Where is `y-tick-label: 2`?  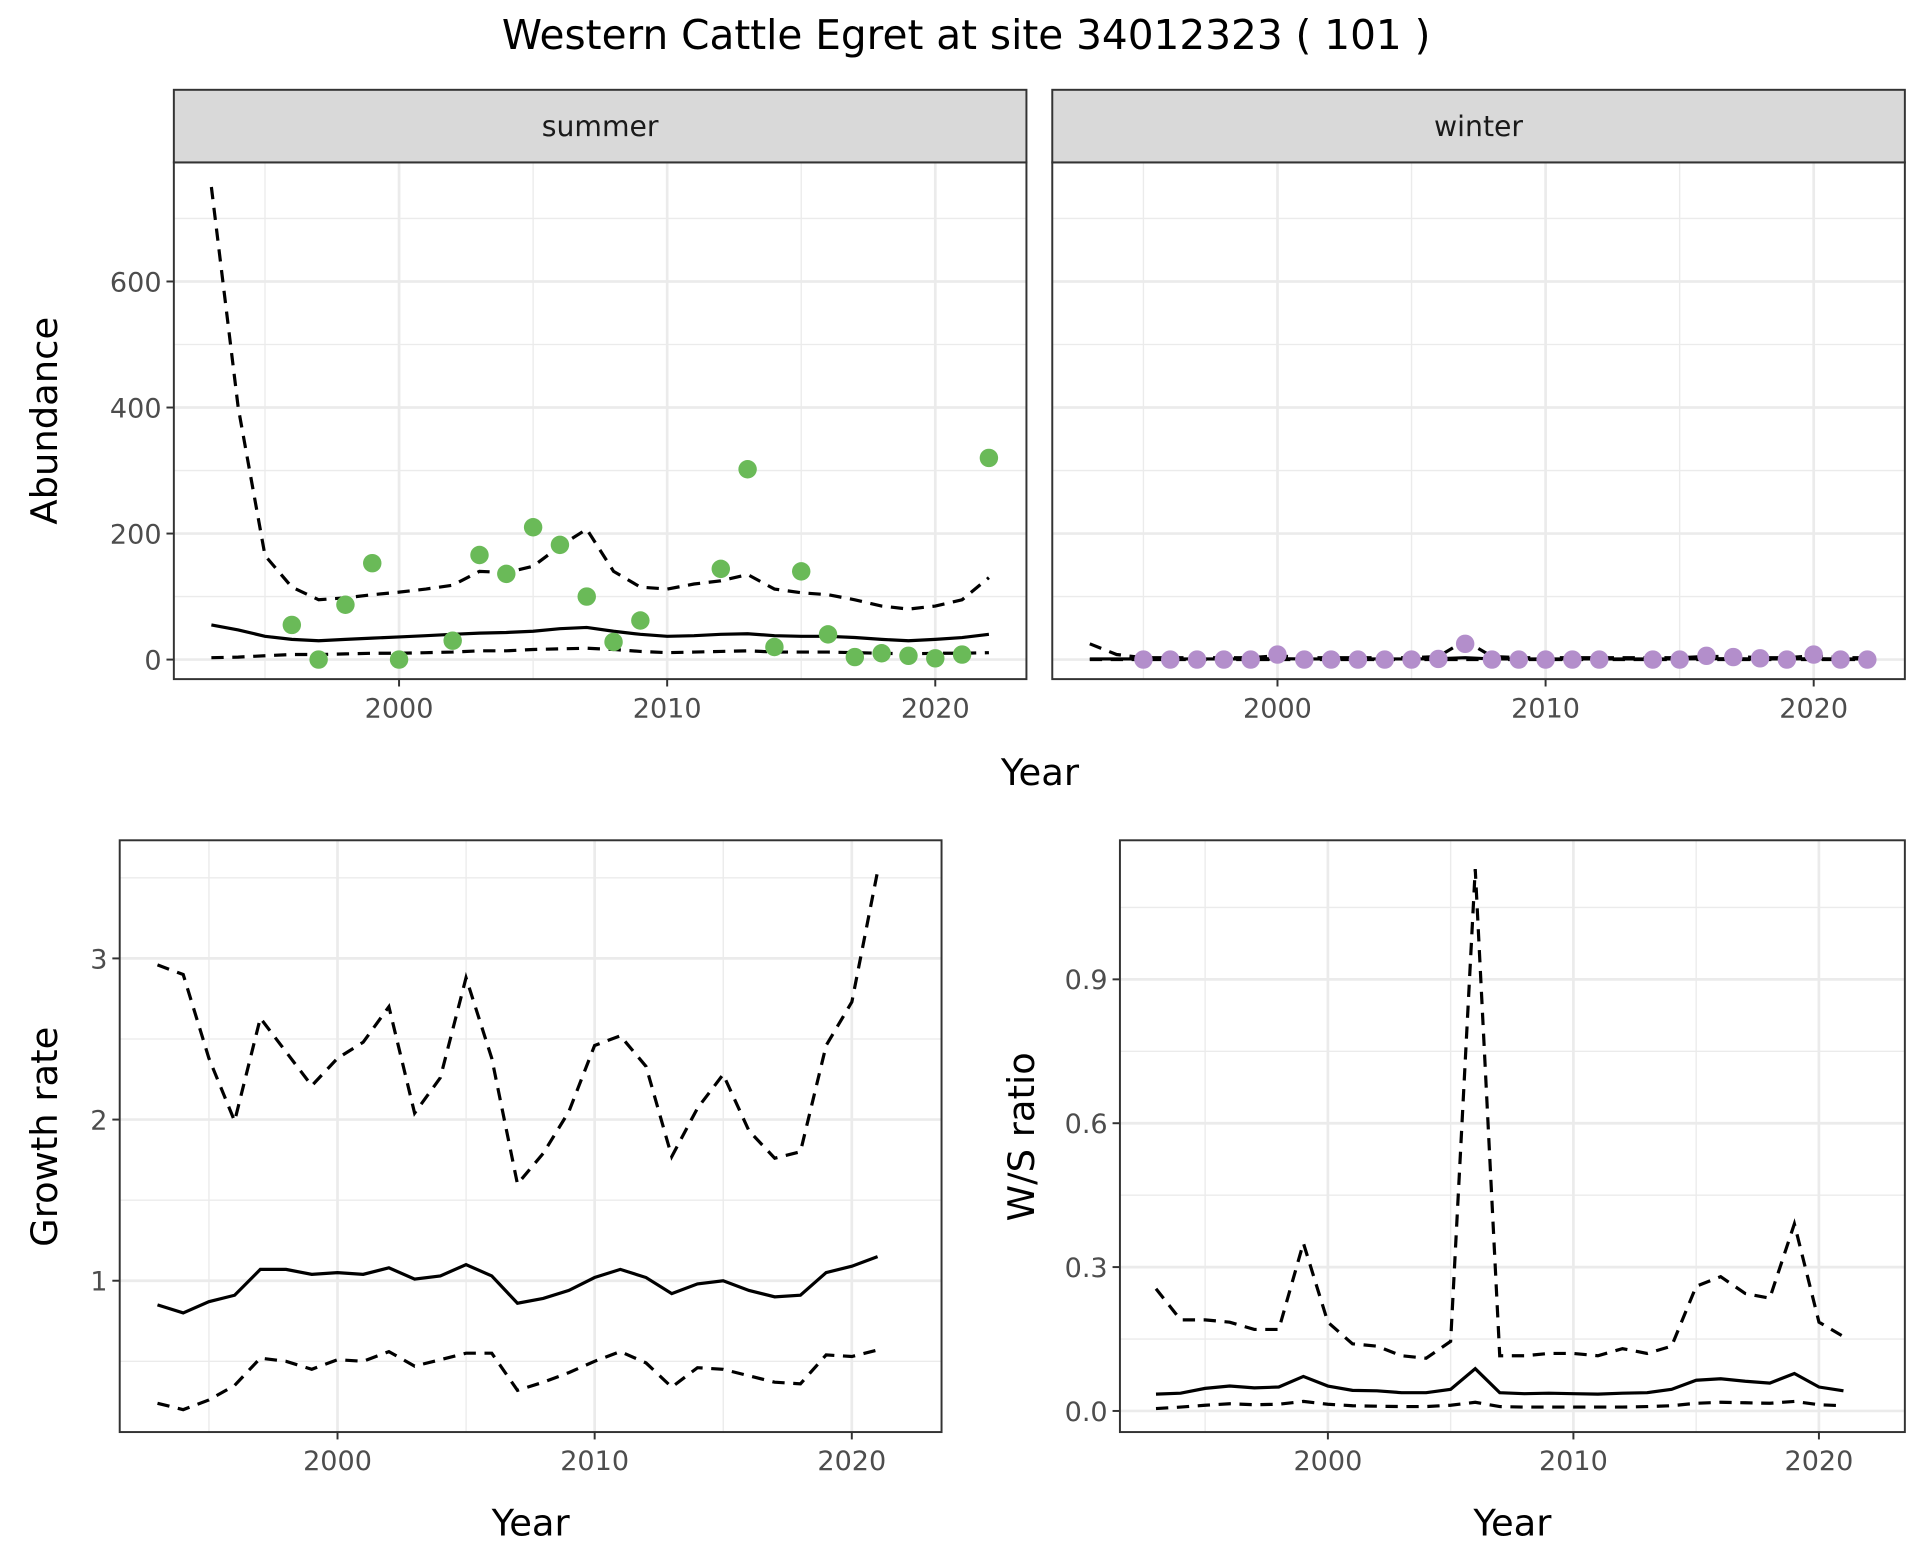 y-tick-label: 2 is located at coordinates (98, 1120).